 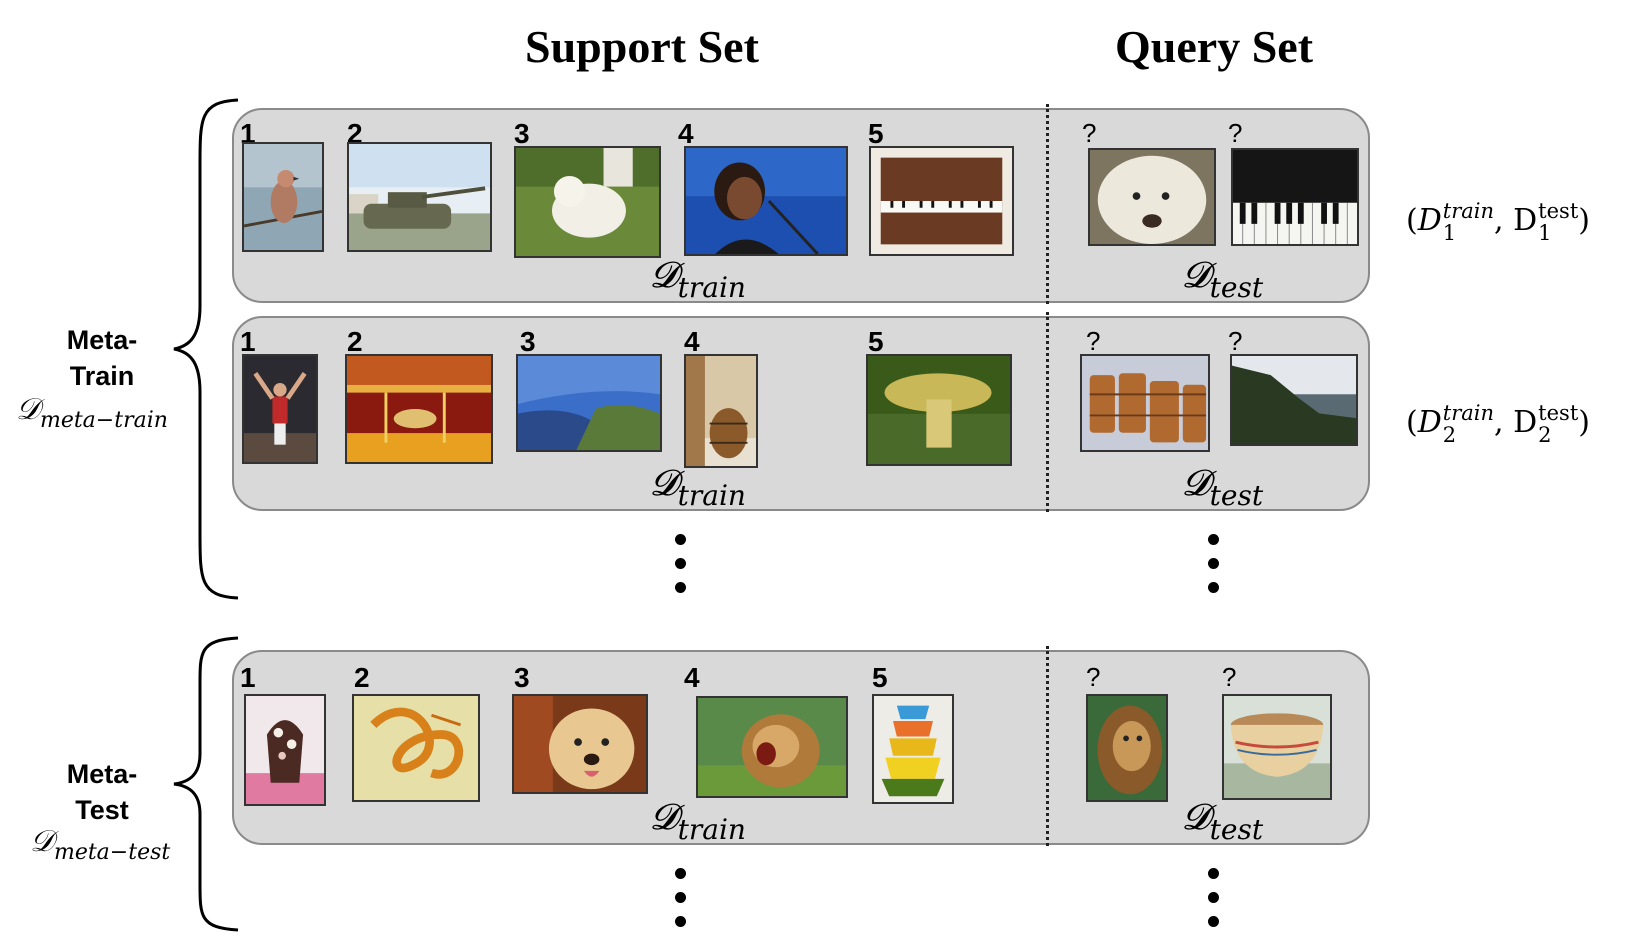 I want to click on task-3-query-mark-2: ?, so click(x=1229, y=677).